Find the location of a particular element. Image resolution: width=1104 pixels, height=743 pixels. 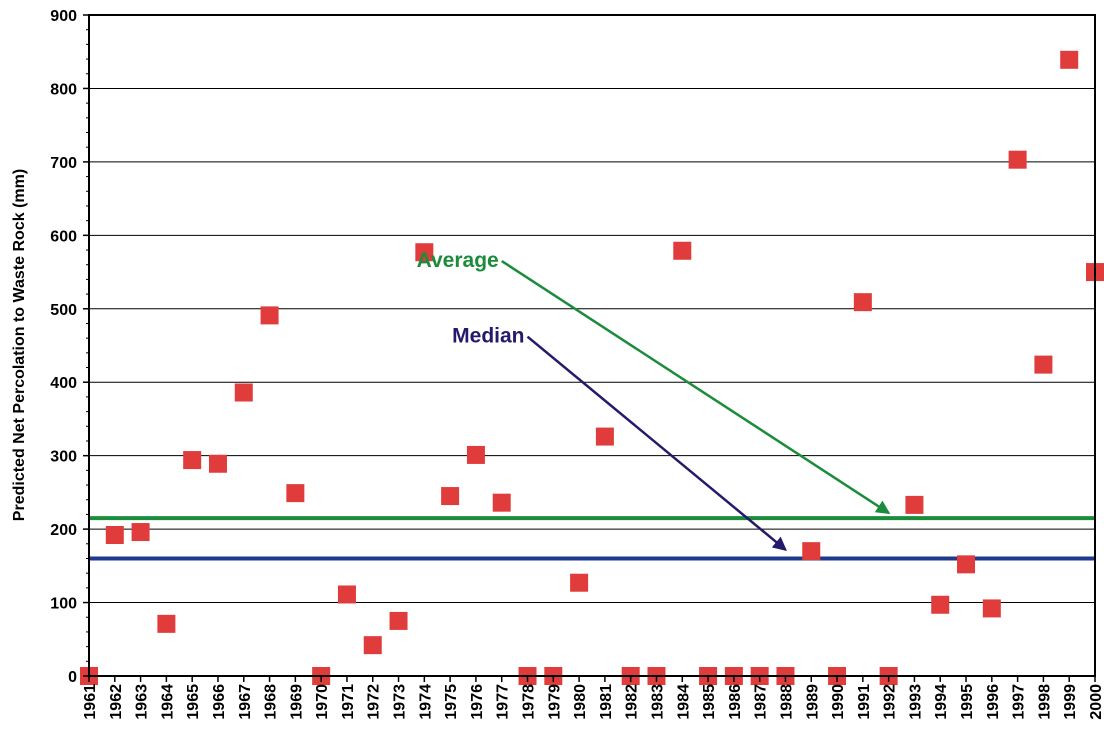

y-tick-label: 900 is located at coordinates (63, 16).